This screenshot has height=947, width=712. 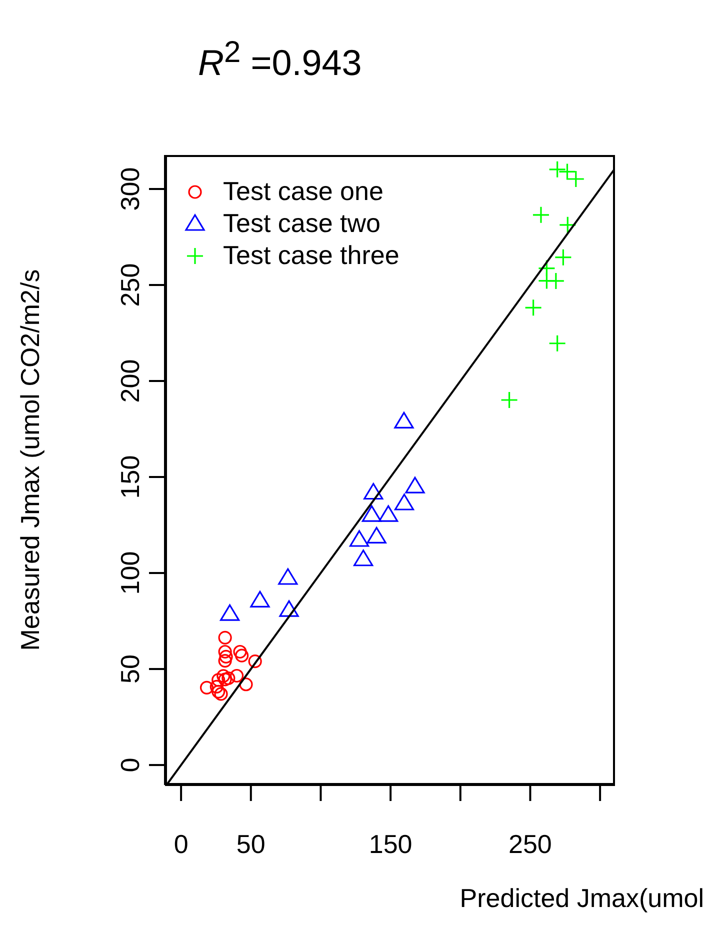 What do you see at coordinates (181, 844) in the screenshot?
I see `x-tick-label: 0` at bounding box center [181, 844].